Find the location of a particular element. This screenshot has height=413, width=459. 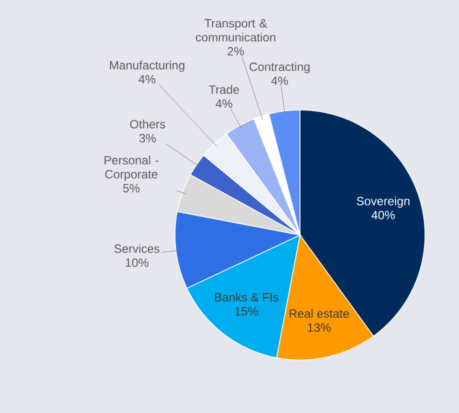

data-label: 13% is located at coordinates (319, 327).